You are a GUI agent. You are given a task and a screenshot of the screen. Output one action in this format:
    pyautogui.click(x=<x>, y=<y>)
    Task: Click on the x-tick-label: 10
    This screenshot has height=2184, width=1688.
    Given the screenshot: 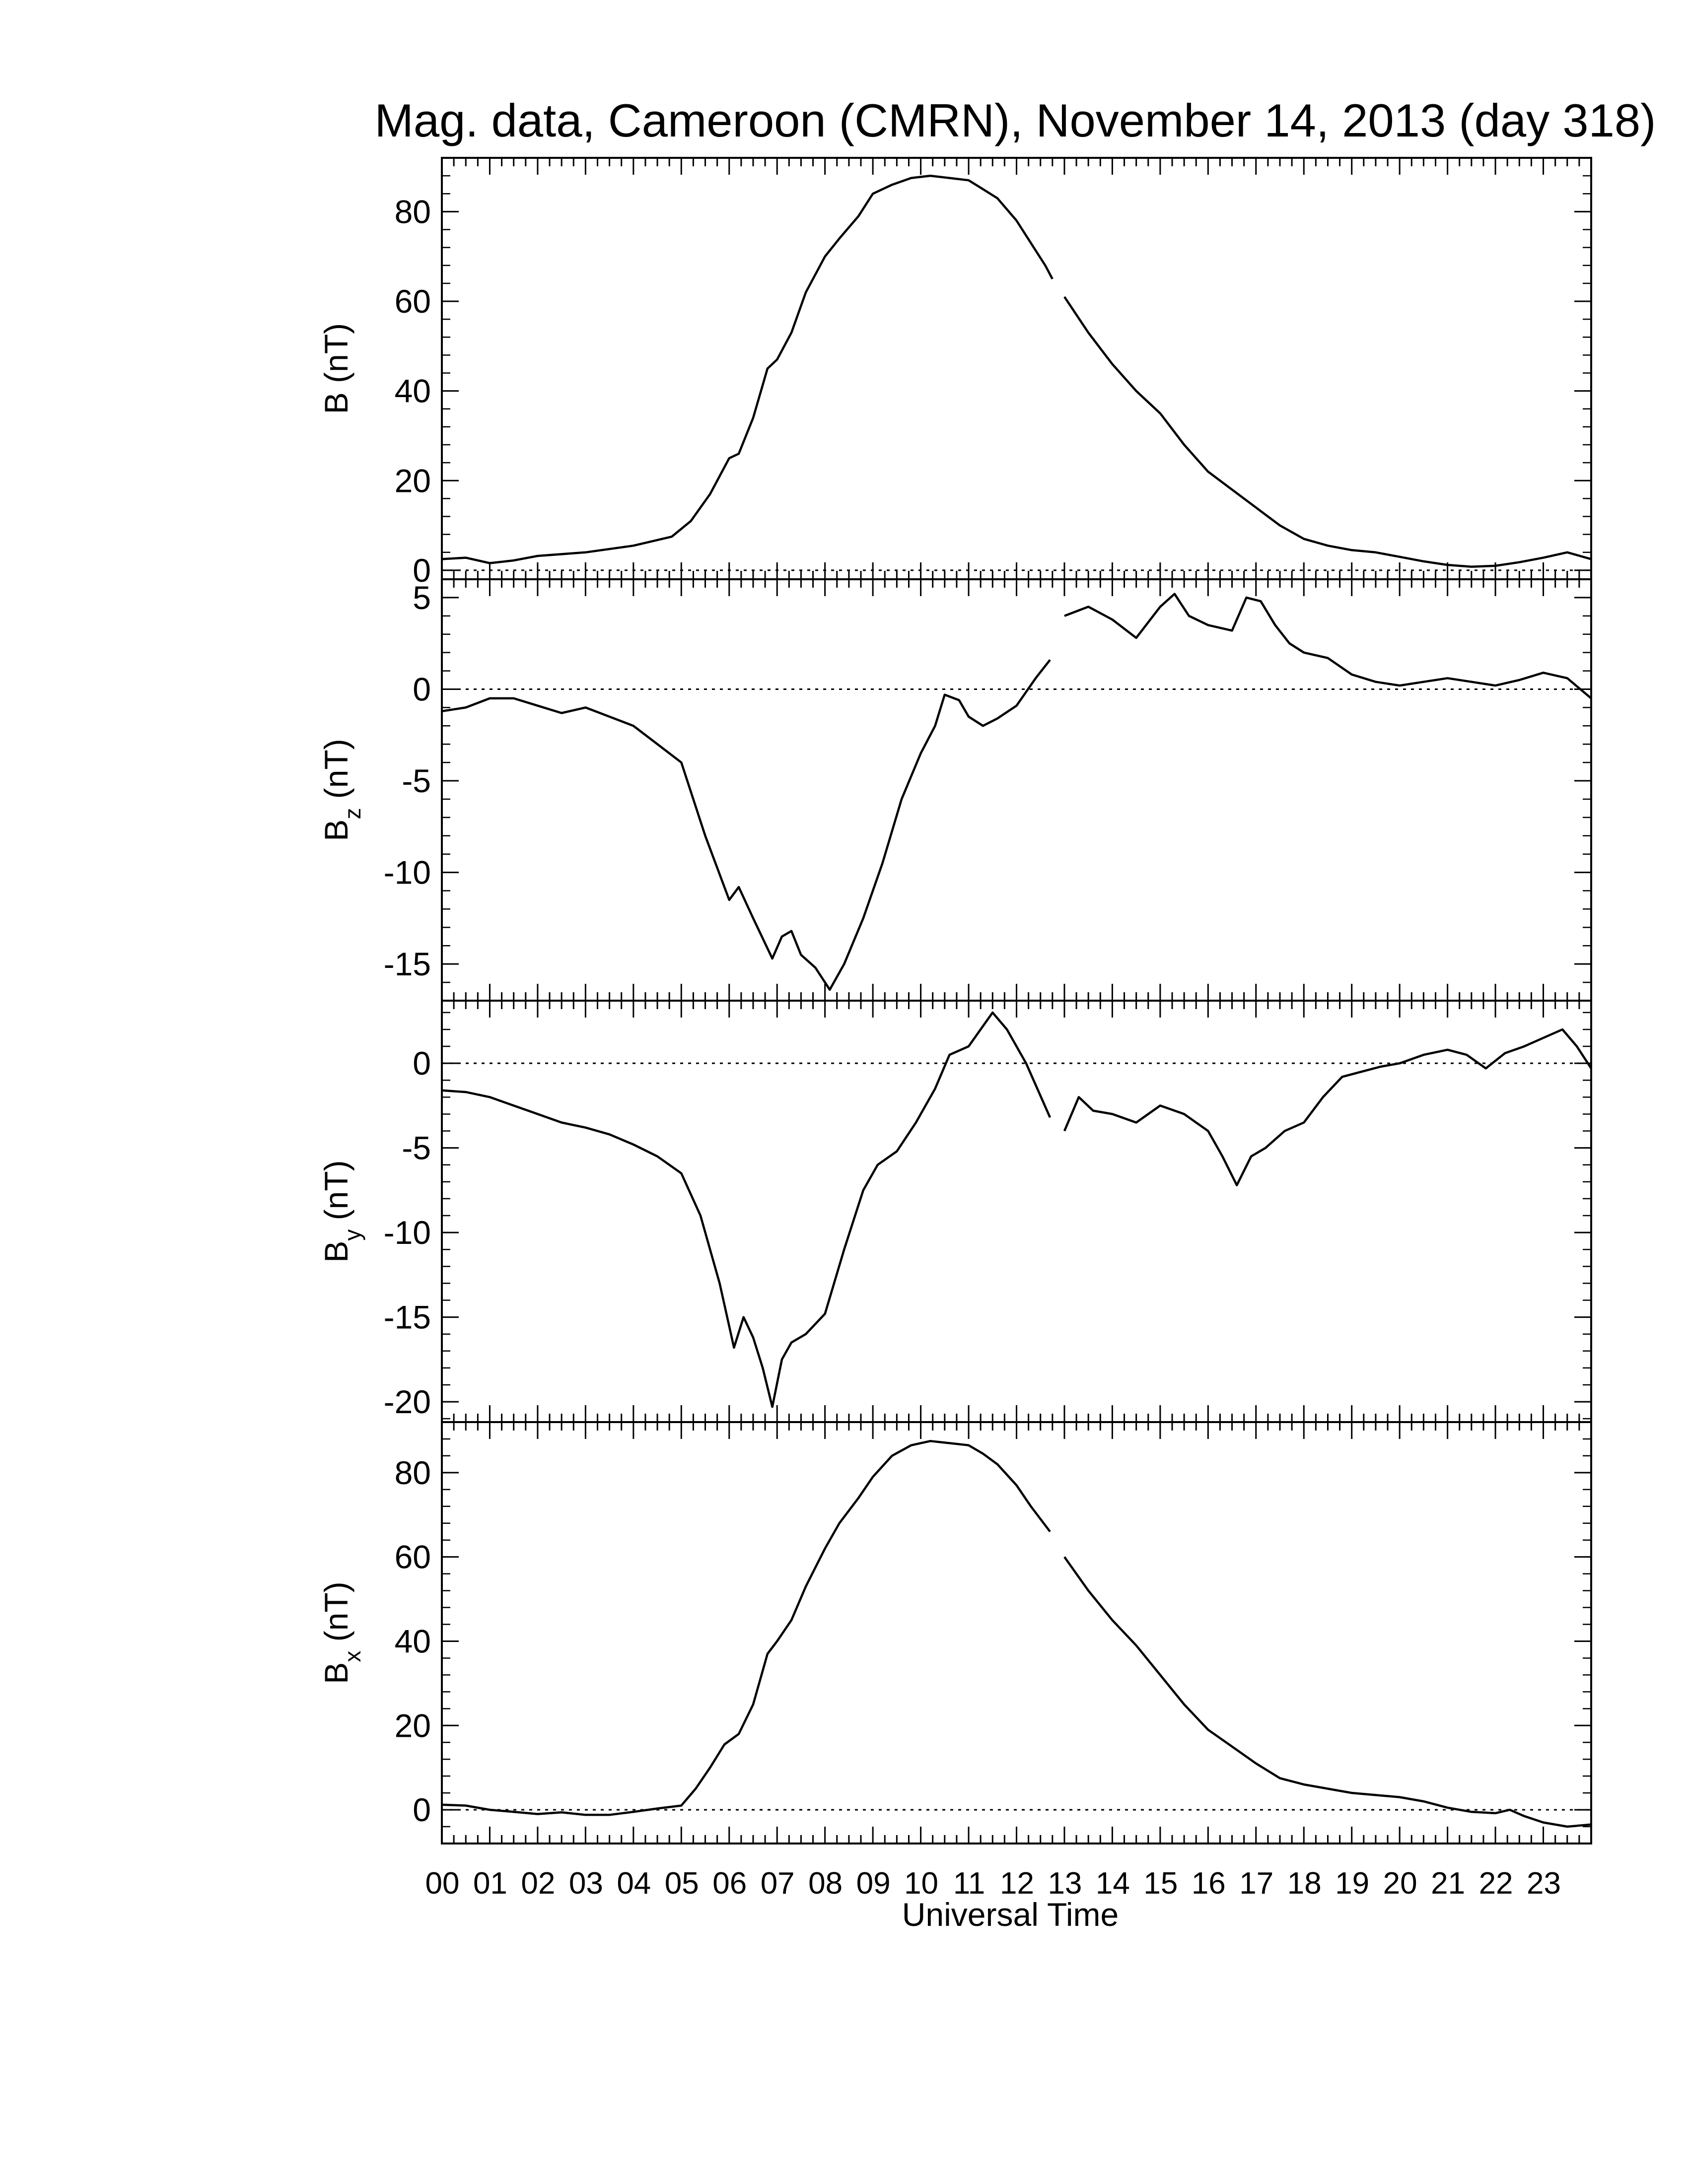 What is the action you would take?
    pyautogui.click(x=921, y=1883)
    